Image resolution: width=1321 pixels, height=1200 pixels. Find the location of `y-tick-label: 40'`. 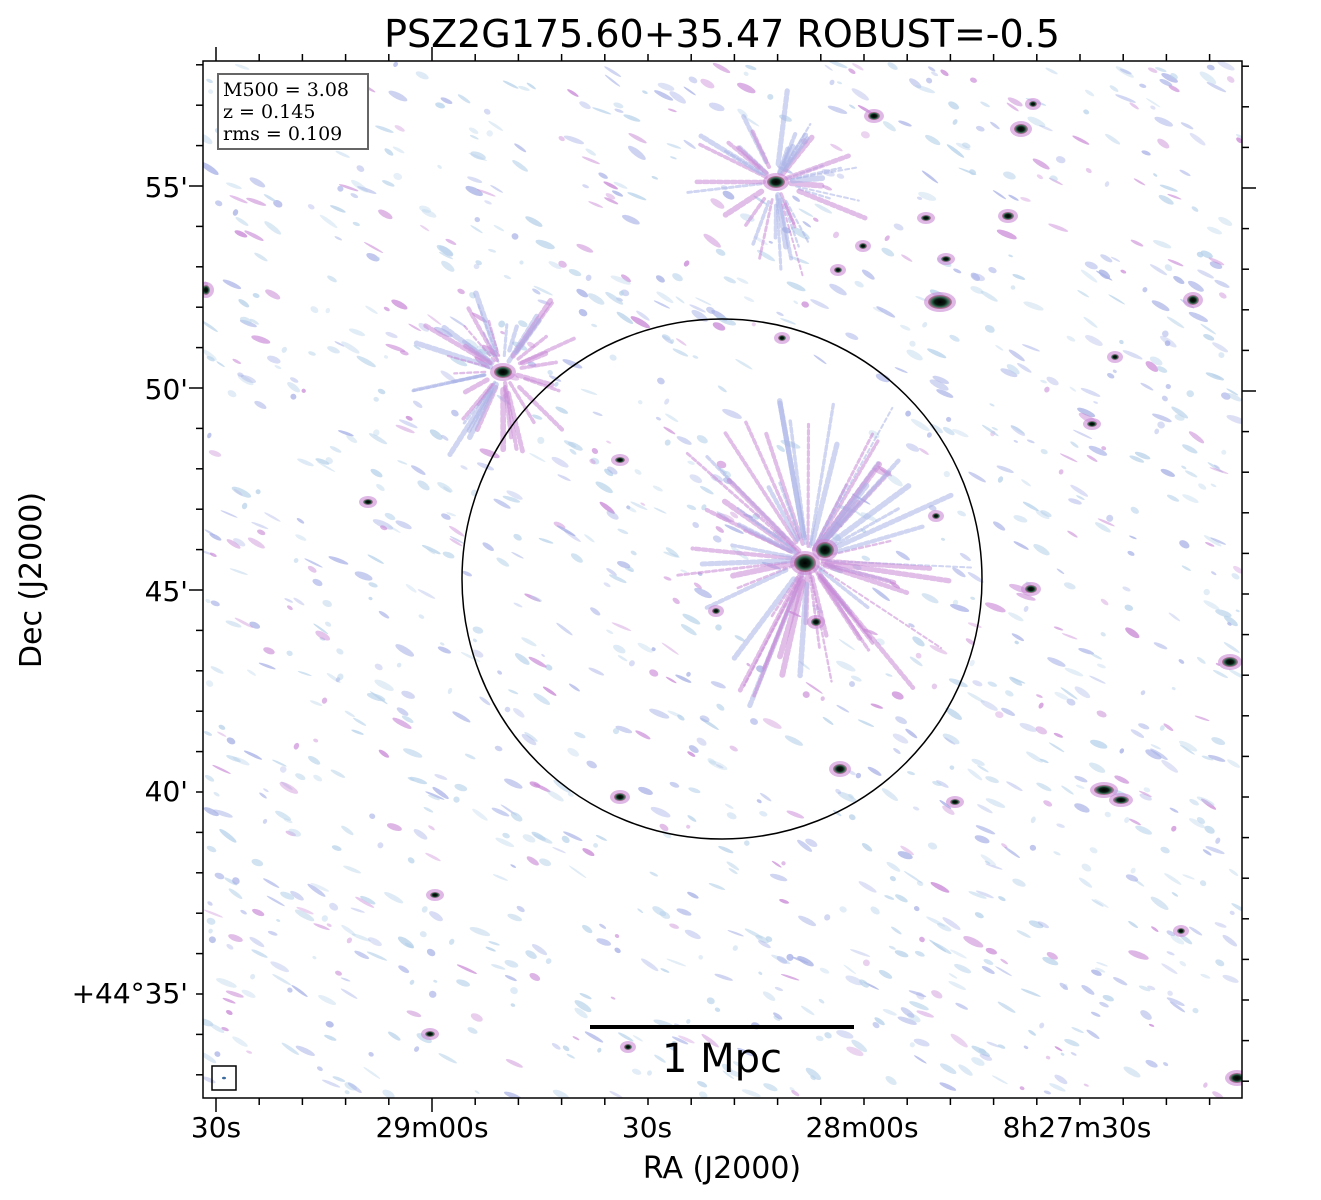

y-tick-label: 40' is located at coordinates (166, 791).